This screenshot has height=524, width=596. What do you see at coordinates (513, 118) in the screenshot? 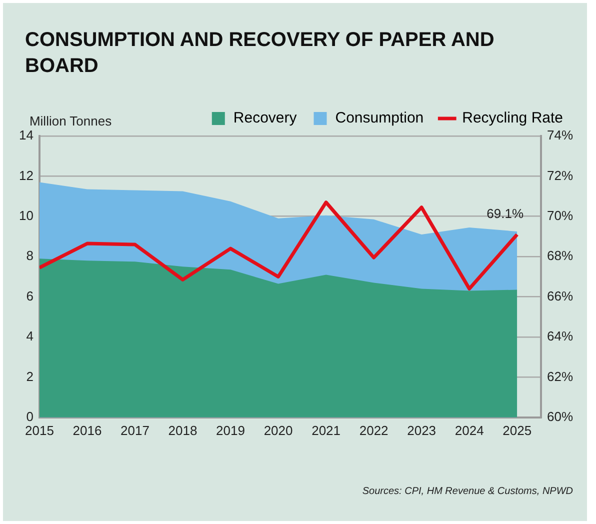
I see `legend-label: Recycling Rate` at bounding box center [513, 118].